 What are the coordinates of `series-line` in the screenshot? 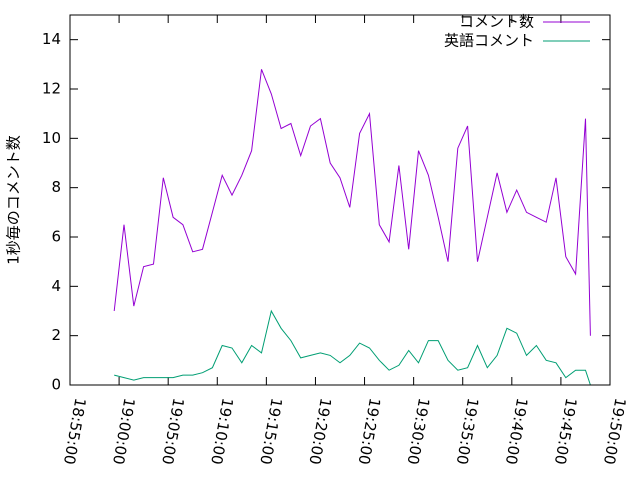 It's located at (352, 347).